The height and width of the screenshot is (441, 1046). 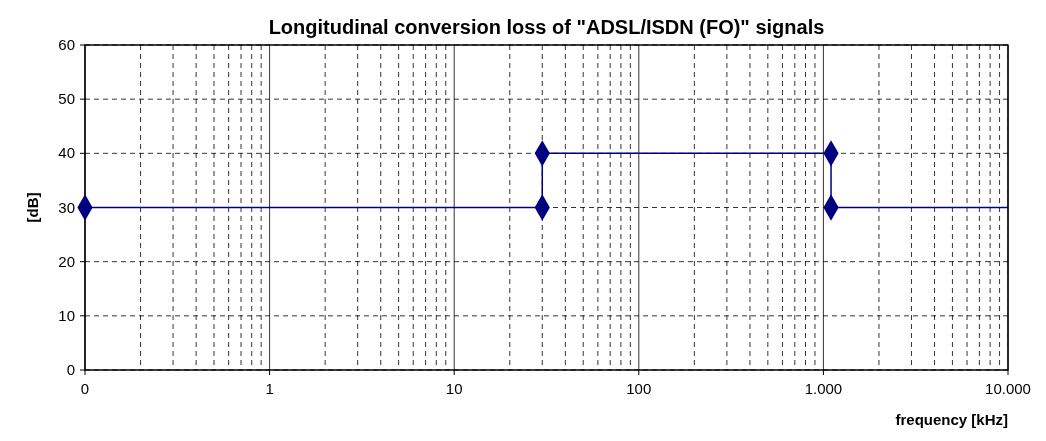 What do you see at coordinates (66, 99) in the screenshot?
I see `y-tick-label: 50` at bounding box center [66, 99].